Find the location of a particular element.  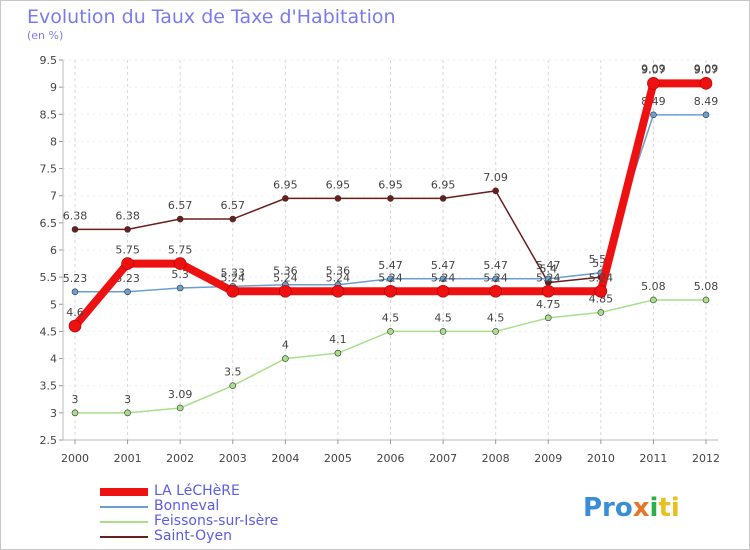

legend-label: LA LéCHèRE is located at coordinates (197, 491).